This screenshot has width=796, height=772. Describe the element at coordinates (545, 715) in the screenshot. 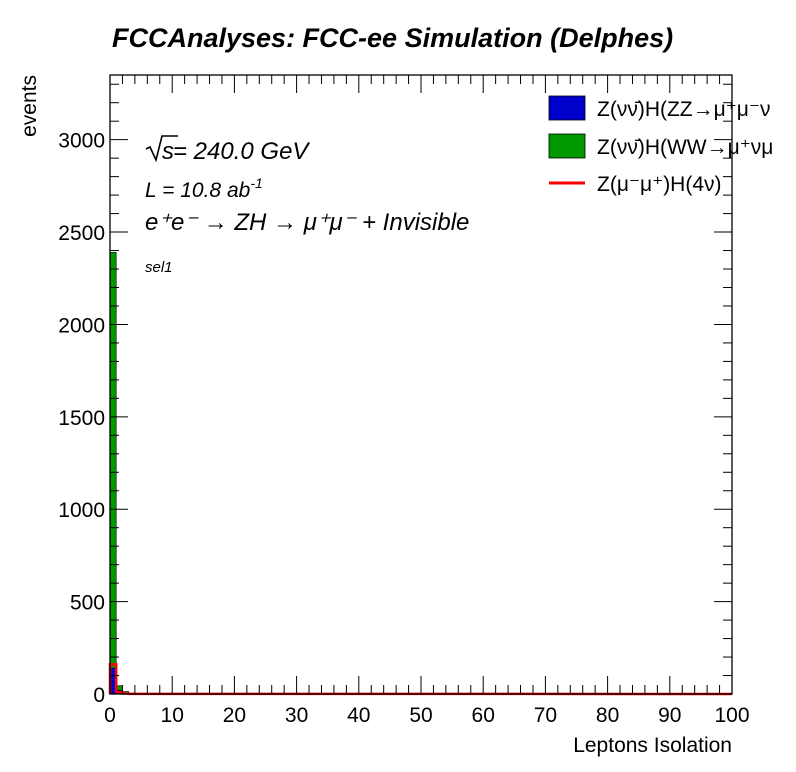

I see `x-tick-label-70: 70` at that location.